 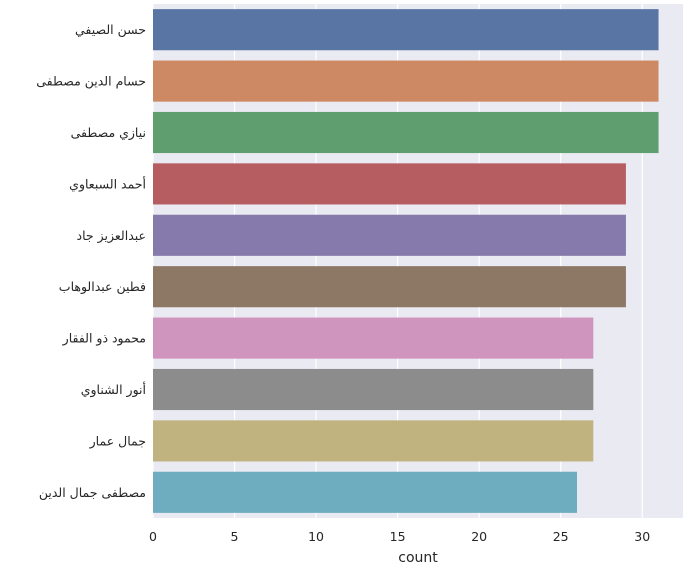 What do you see at coordinates (642, 536) in the screenshot?
I see `x-tick-label: 30` at bounding box center [642, 536].